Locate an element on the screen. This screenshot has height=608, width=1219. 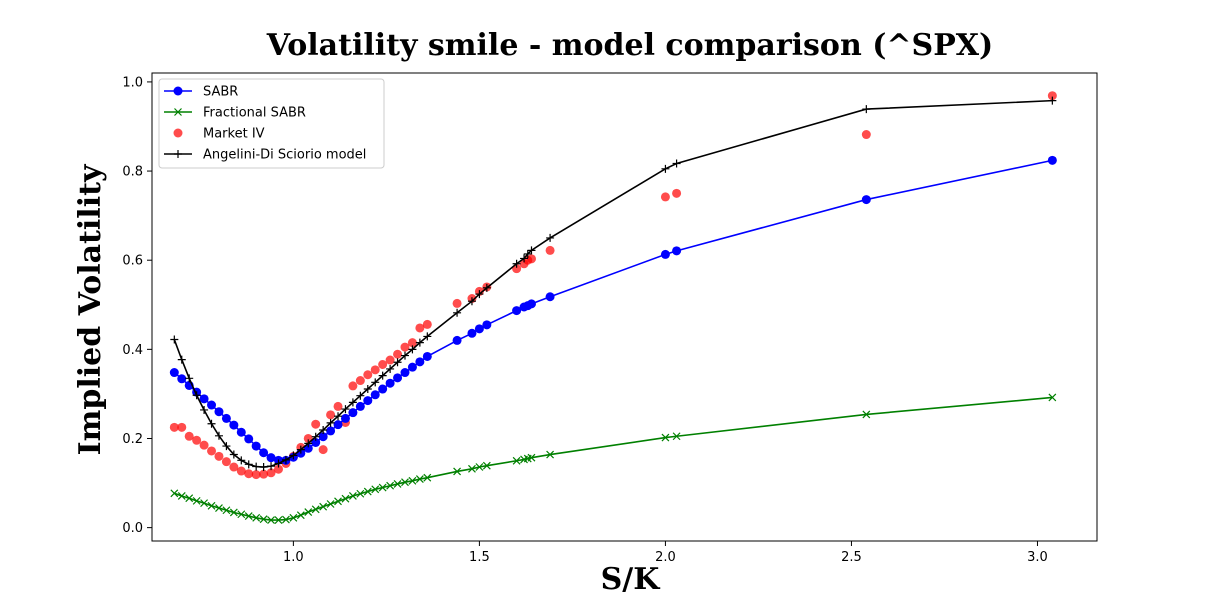
legend-box is located at coordinates (271, 123).